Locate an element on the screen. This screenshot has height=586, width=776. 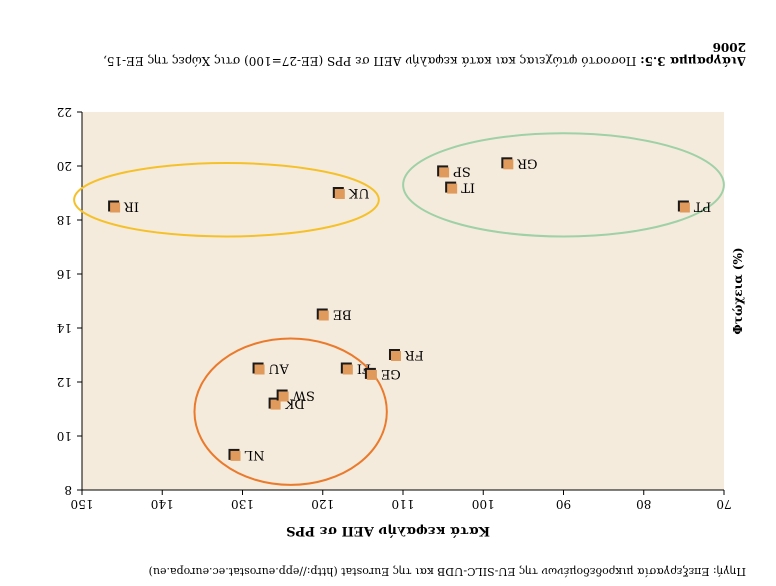
x-tick-label: 120 is located at coordinates (322, 504).